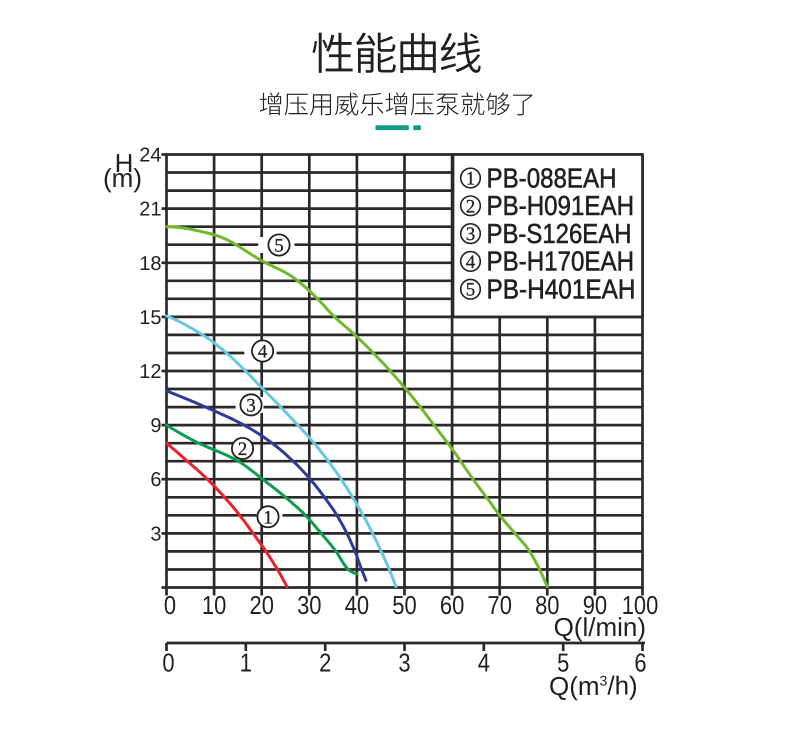  What do you see at coordinates (452, 605) in the screenshot?
I see `svg-text: 60` at bounding box center [452, 605].